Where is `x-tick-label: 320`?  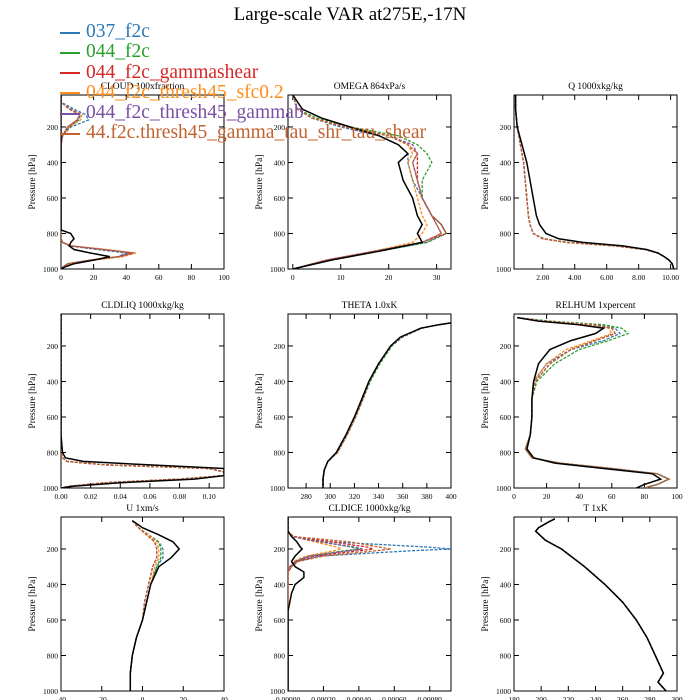
x-tick-label: 320 is located at coordinates (355, 496).